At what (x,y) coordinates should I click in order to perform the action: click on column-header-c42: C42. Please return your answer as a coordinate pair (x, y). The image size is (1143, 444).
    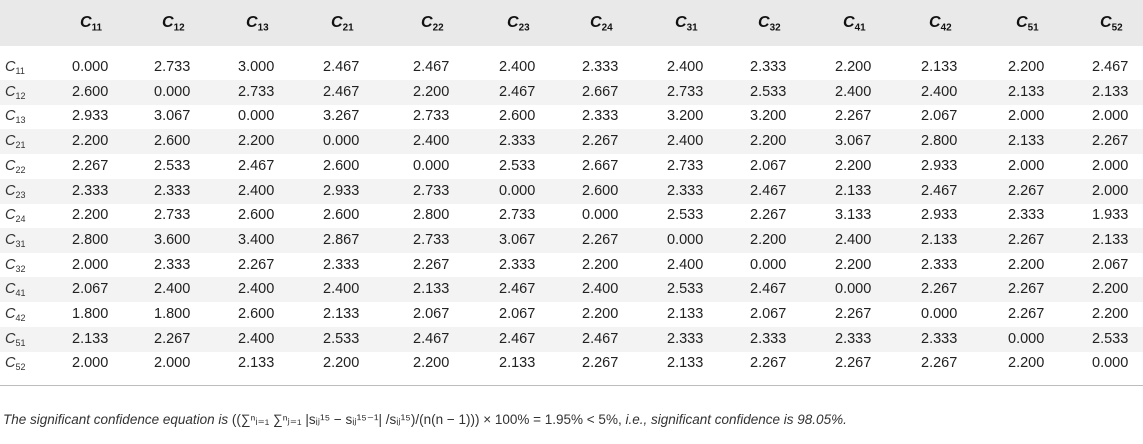
    Looking at the image, I should click on (940, 24).